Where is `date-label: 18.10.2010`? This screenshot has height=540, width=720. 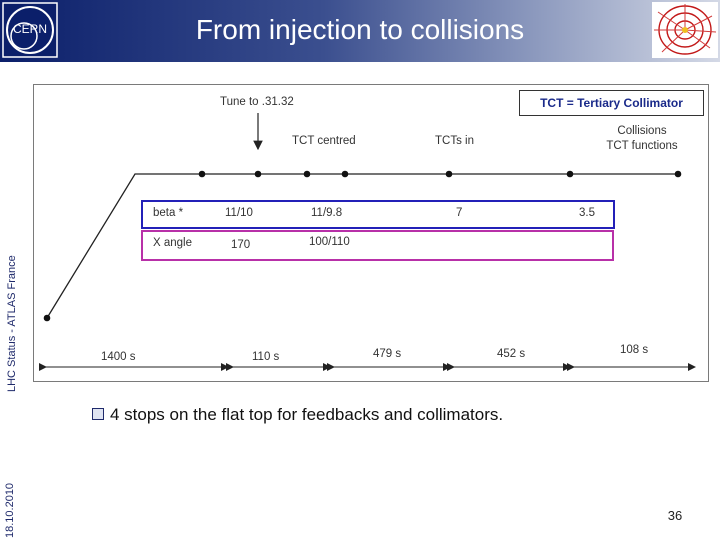
date-label: 18.10.2010 is located at coordinates (10, 510).